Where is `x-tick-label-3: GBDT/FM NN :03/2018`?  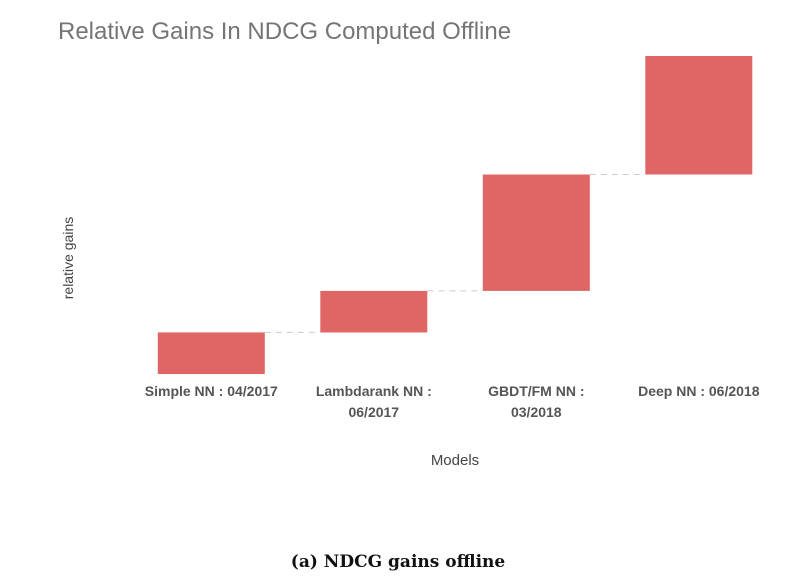
x-tick-label-3: GBDT/FM NN :03/2018 is located at coordinates (536, 401).